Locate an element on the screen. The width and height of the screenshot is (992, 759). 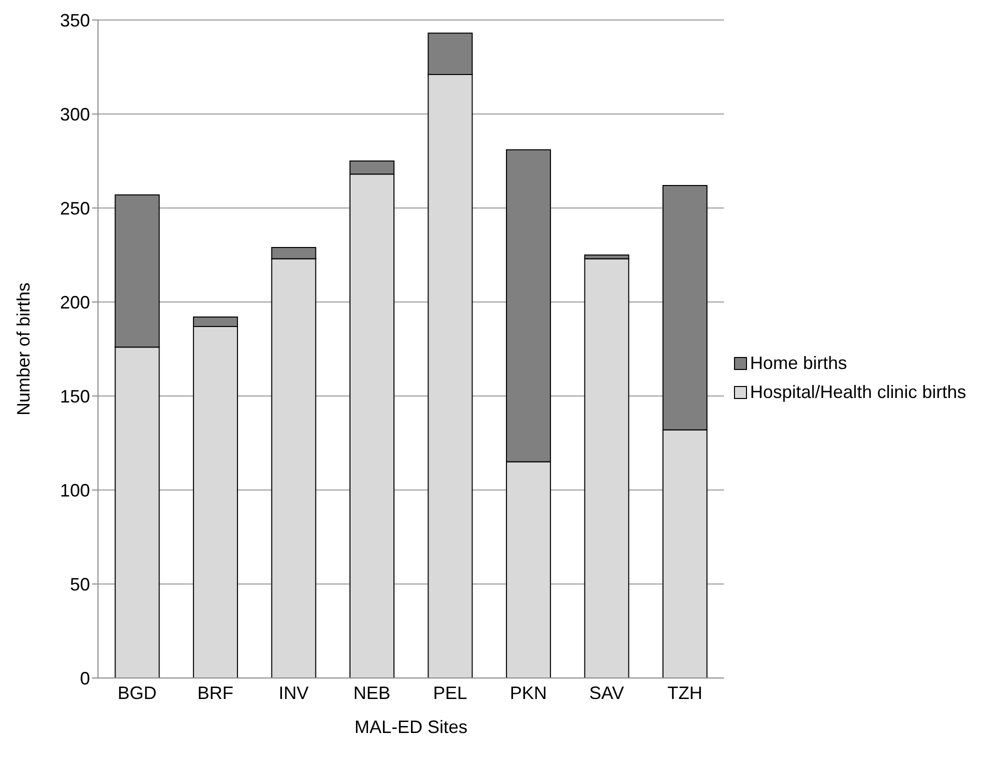
x-tick-label: PKN is located at coordinates (528, 692).